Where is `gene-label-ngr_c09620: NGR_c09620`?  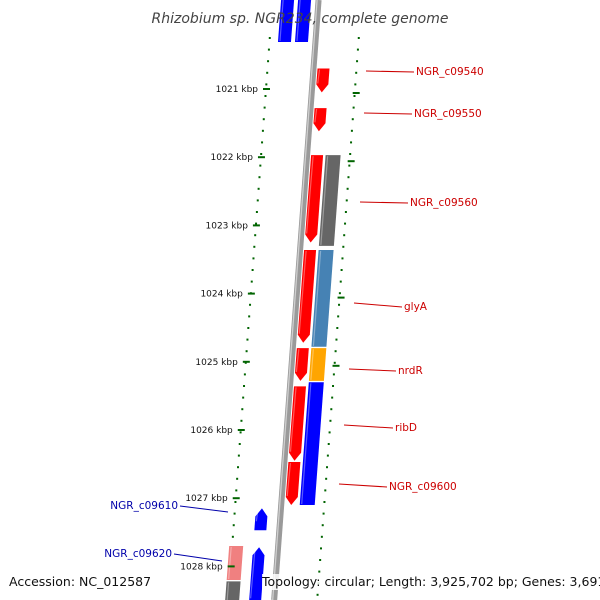 gene-label-ngr_c09620: NGR_c09620 is located at coordinates (138, 554).